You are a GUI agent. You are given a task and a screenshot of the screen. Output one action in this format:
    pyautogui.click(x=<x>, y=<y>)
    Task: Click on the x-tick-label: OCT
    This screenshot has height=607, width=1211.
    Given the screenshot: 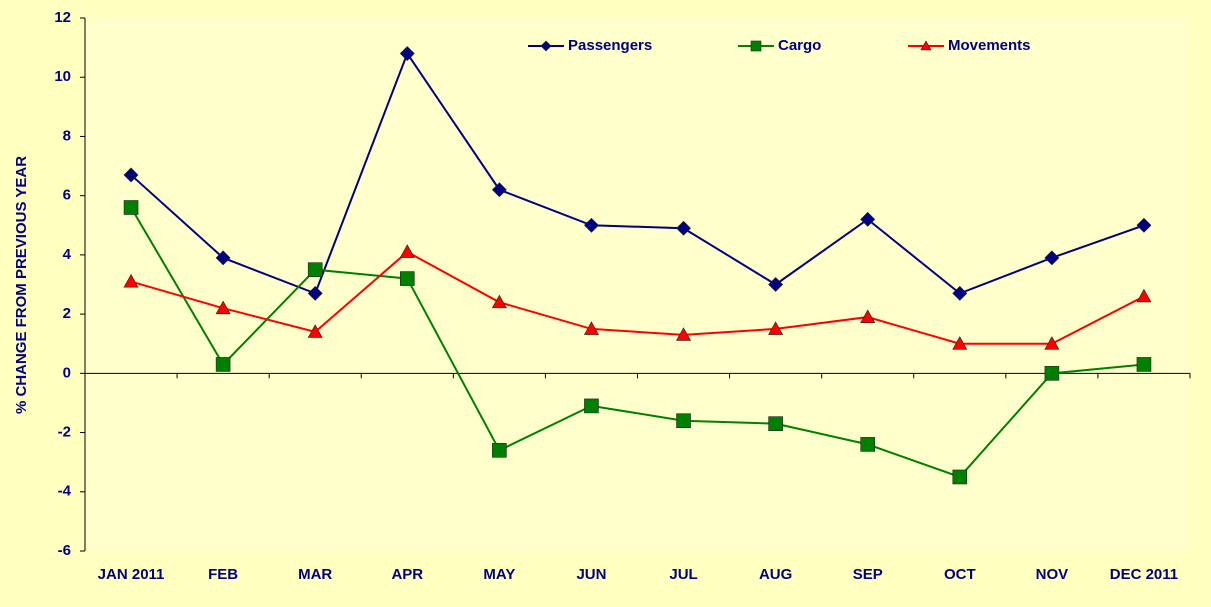 What is the action you would take?
    pyautogui.click(x=960, y=574)
    